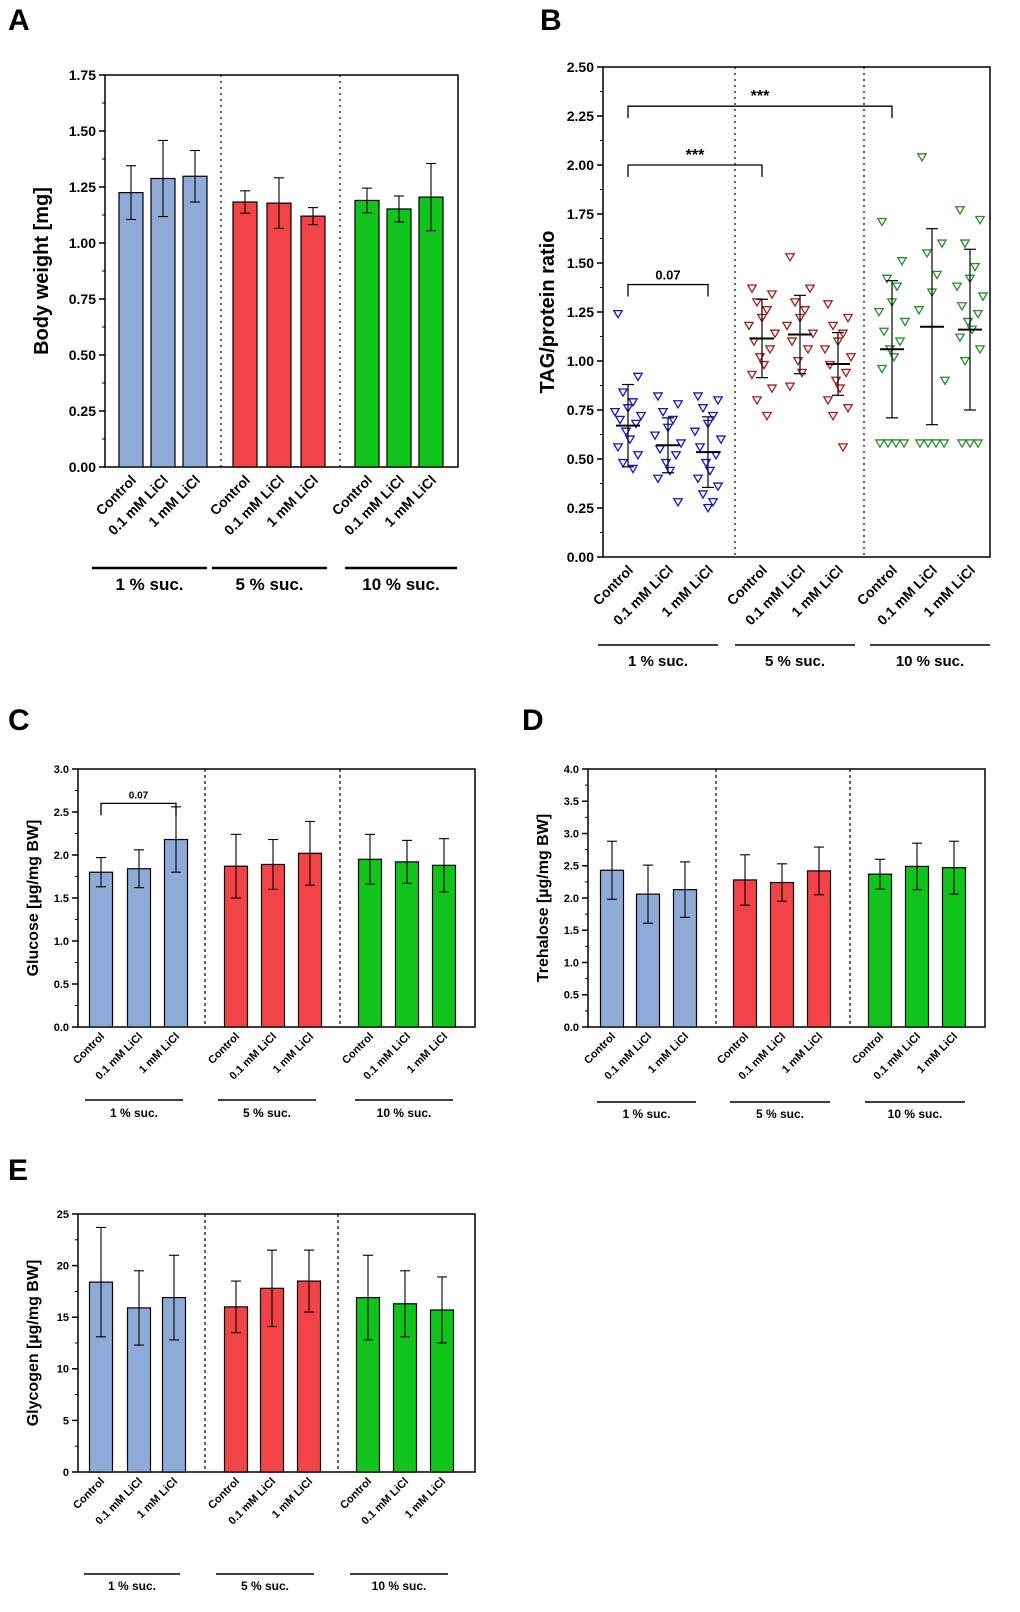 The width and height of the screenshot is (1020, 1612). I want to click on chart-a-ytick-label: 0.00, so click(82, 467).